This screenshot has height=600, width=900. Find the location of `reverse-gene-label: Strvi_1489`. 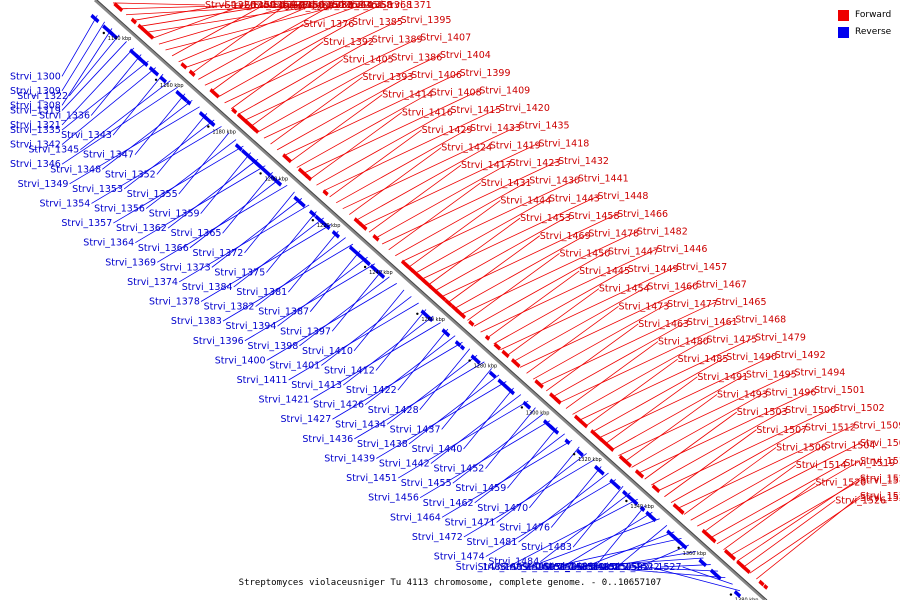

reverse-gene-label: Strvi_1489 is located at coordinates (503, 567).